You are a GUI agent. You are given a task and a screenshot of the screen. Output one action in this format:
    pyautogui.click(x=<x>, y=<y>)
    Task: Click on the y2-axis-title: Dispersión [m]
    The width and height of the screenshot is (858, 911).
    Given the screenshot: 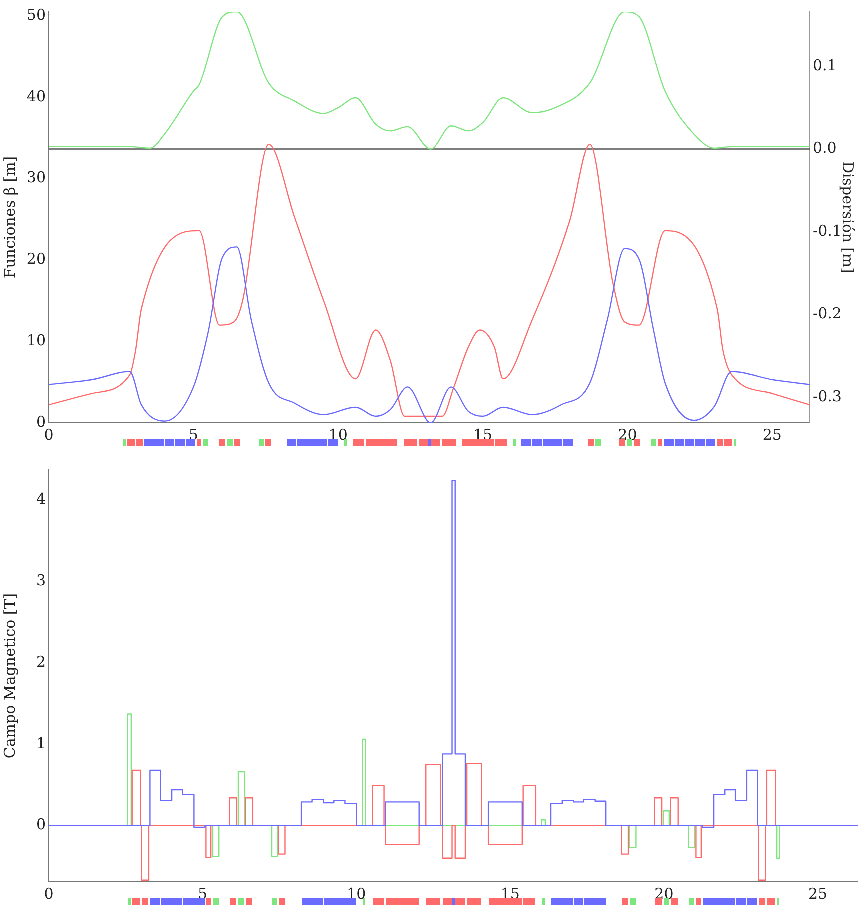 What is the action you would take?
    pyautogui.click(x=848, y=217)
    